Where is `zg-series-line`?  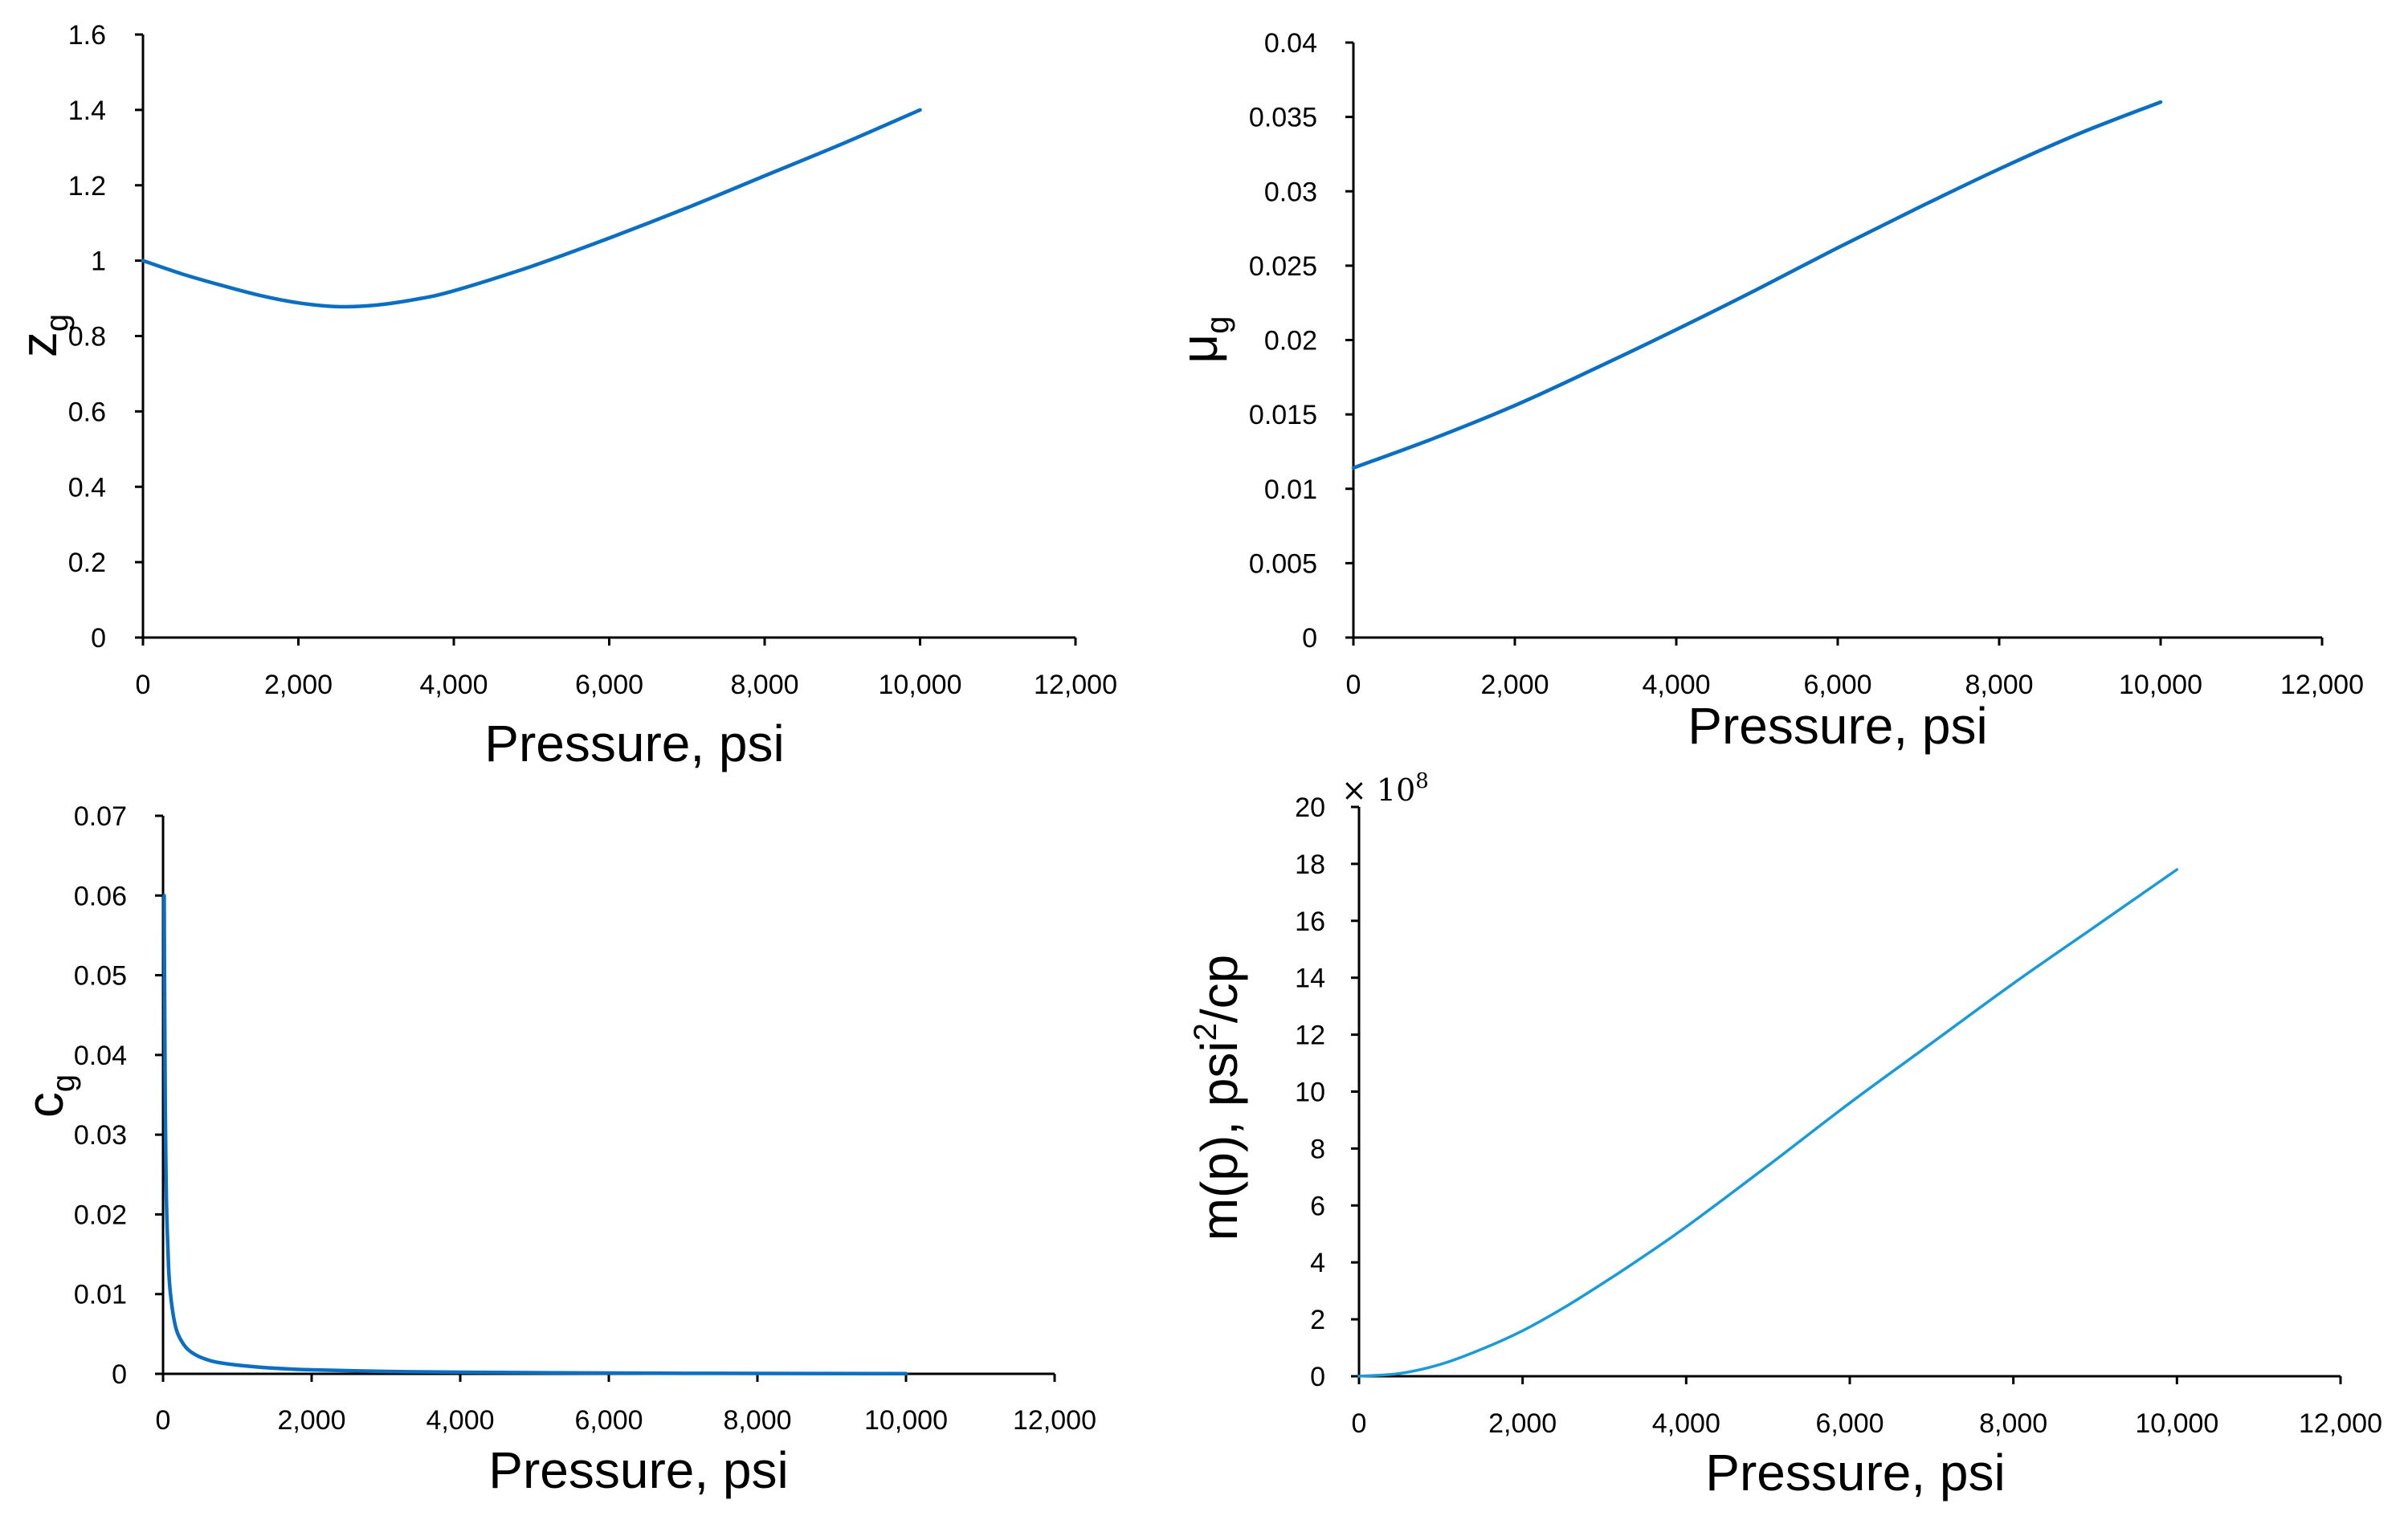 zg-series-line is located at coordinates (531, 208).